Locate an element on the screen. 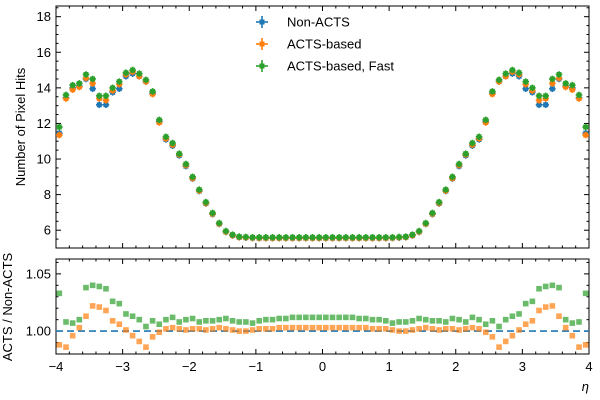  legend-item: ACTS-based is located at coordinates (308, 44).